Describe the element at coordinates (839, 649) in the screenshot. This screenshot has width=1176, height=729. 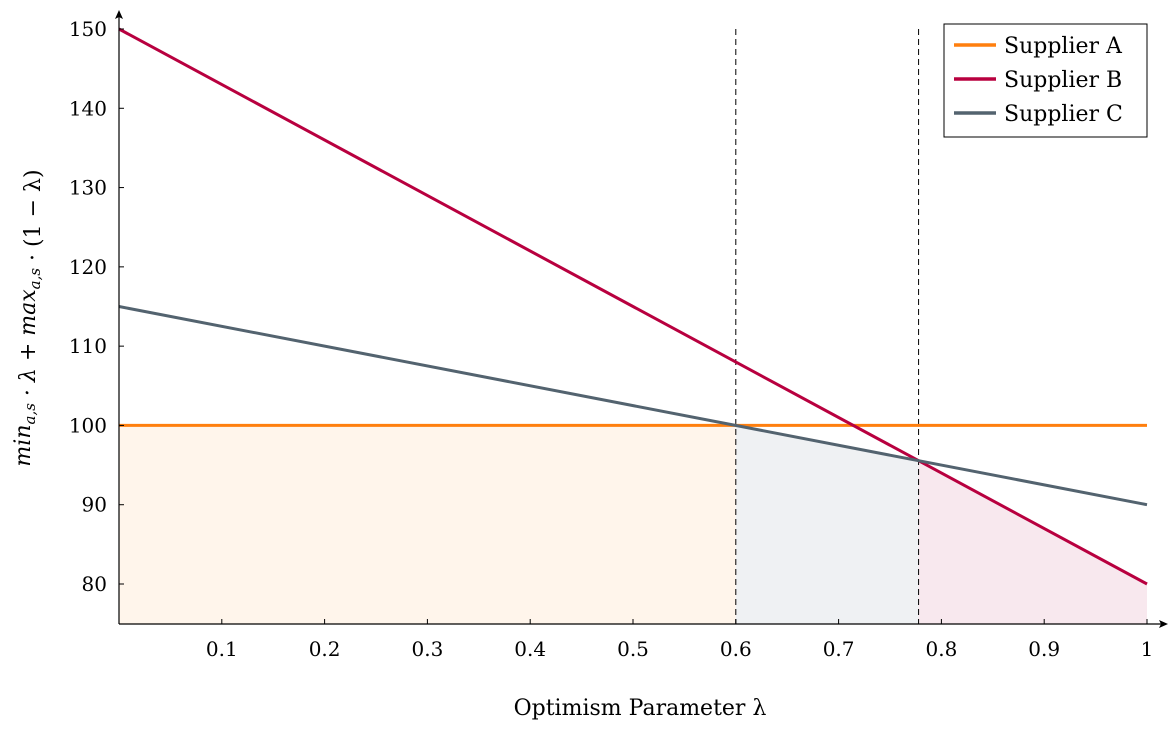
I see `x-tick-label: 0.7` at that location.